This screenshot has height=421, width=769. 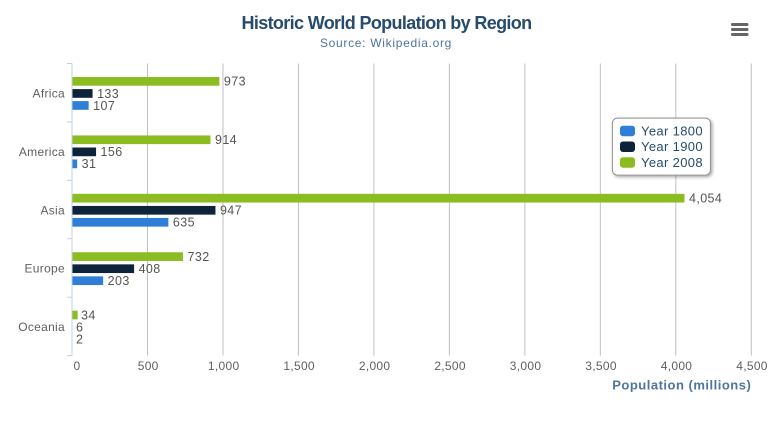 I want to click on svg-text: 156, so click(x=112, y=152).